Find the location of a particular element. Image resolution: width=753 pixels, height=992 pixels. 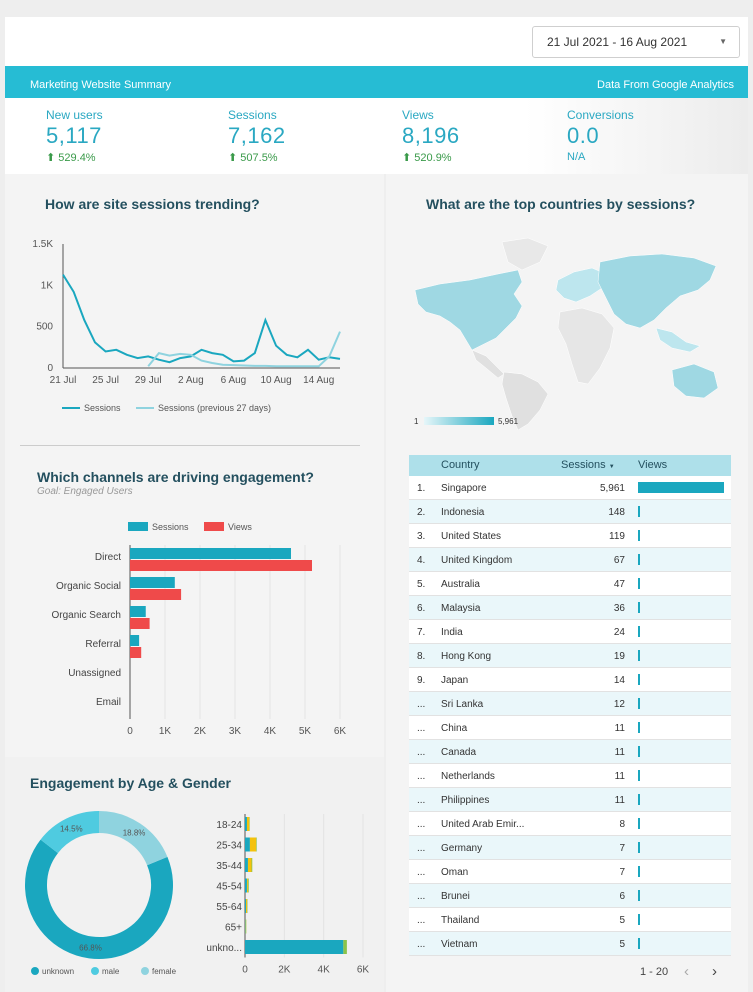

country-cell: Indonesia is located at coordinates (463, 512).